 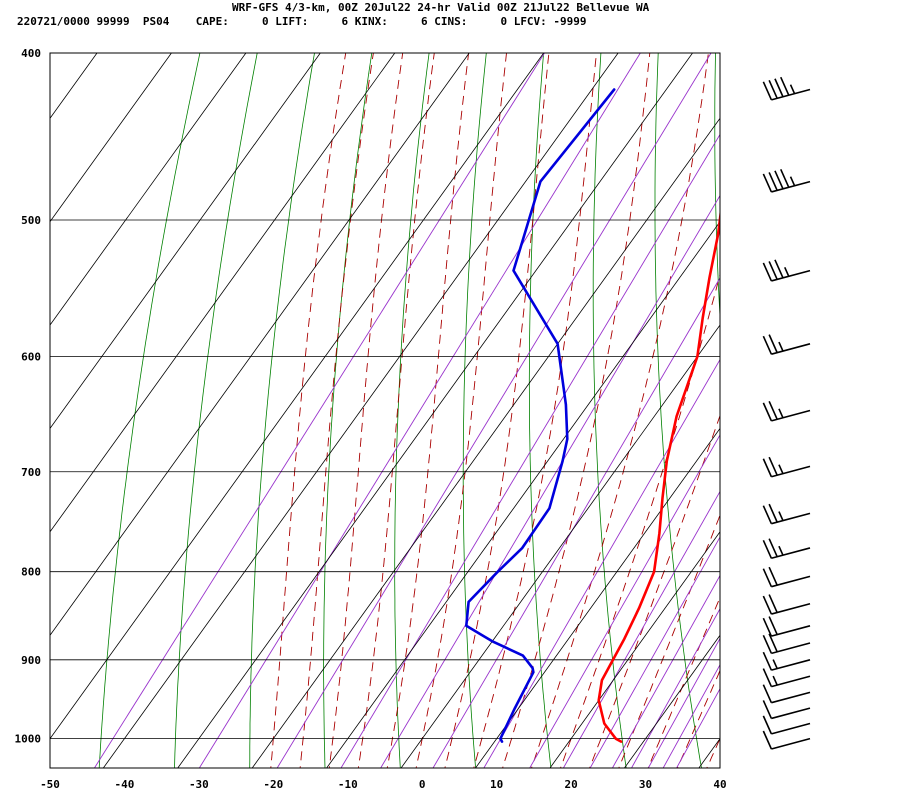 What do you see at coordinates (570, 784) in the screenshot?
I see `temperature-tick-label: 20` at bounding box center [570, 784].